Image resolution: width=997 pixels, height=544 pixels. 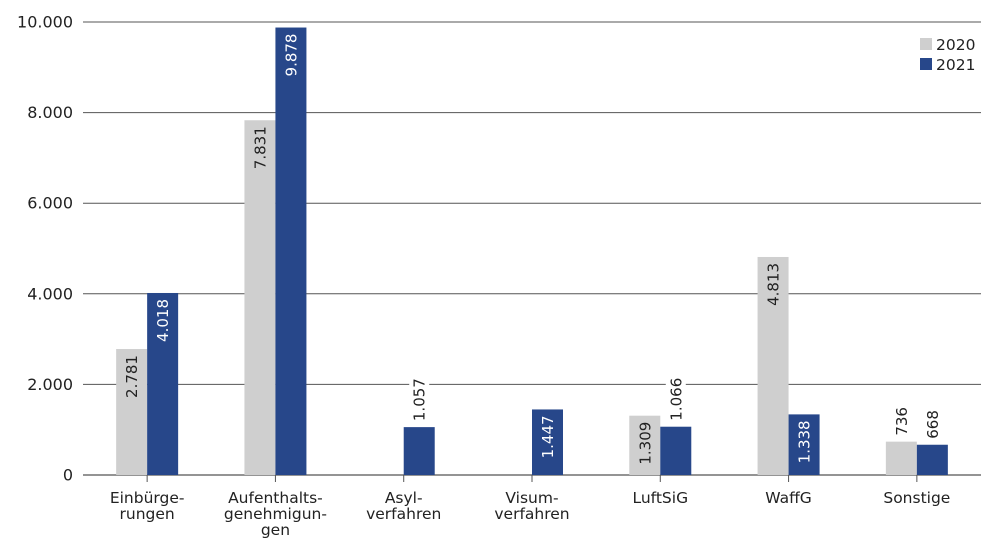 I want to click on data-label: 1.447, so click(x=548, y=436).